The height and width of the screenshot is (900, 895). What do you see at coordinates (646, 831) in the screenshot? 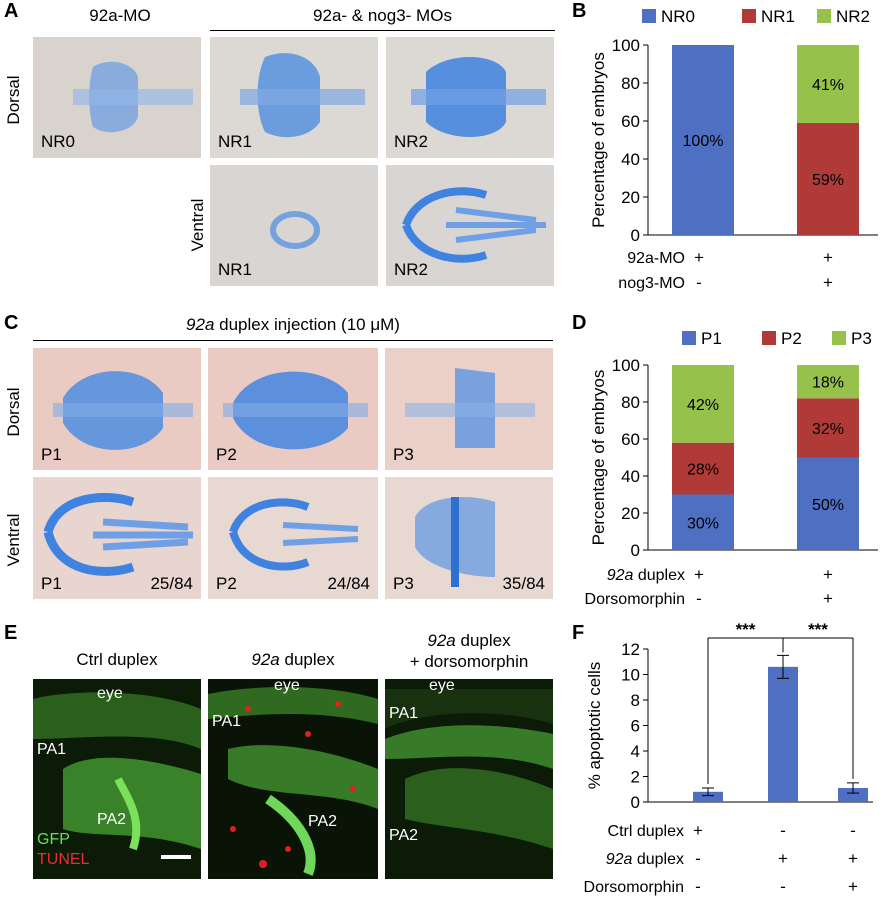
I see `condition-label: Ctrl duplex` at bounding box center [646, 831].